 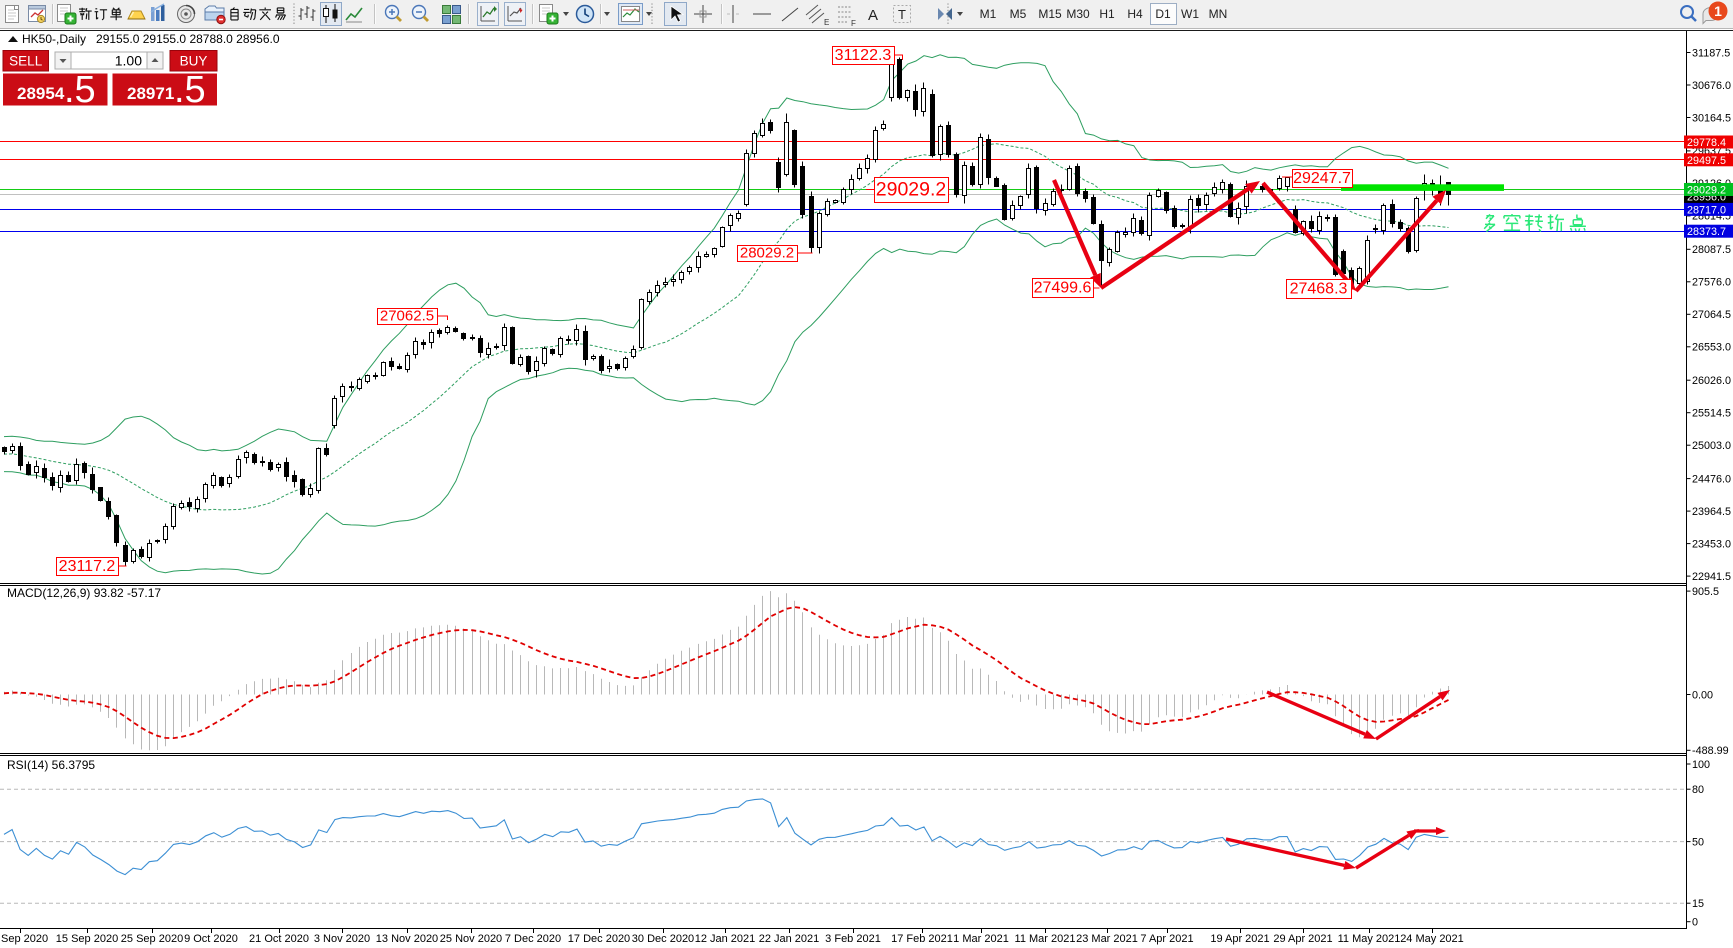 What do you see at coordinates (1711, 446) in the screenshot?
I see `svg-text: 25003.0` at bounding box center [1711, 446].